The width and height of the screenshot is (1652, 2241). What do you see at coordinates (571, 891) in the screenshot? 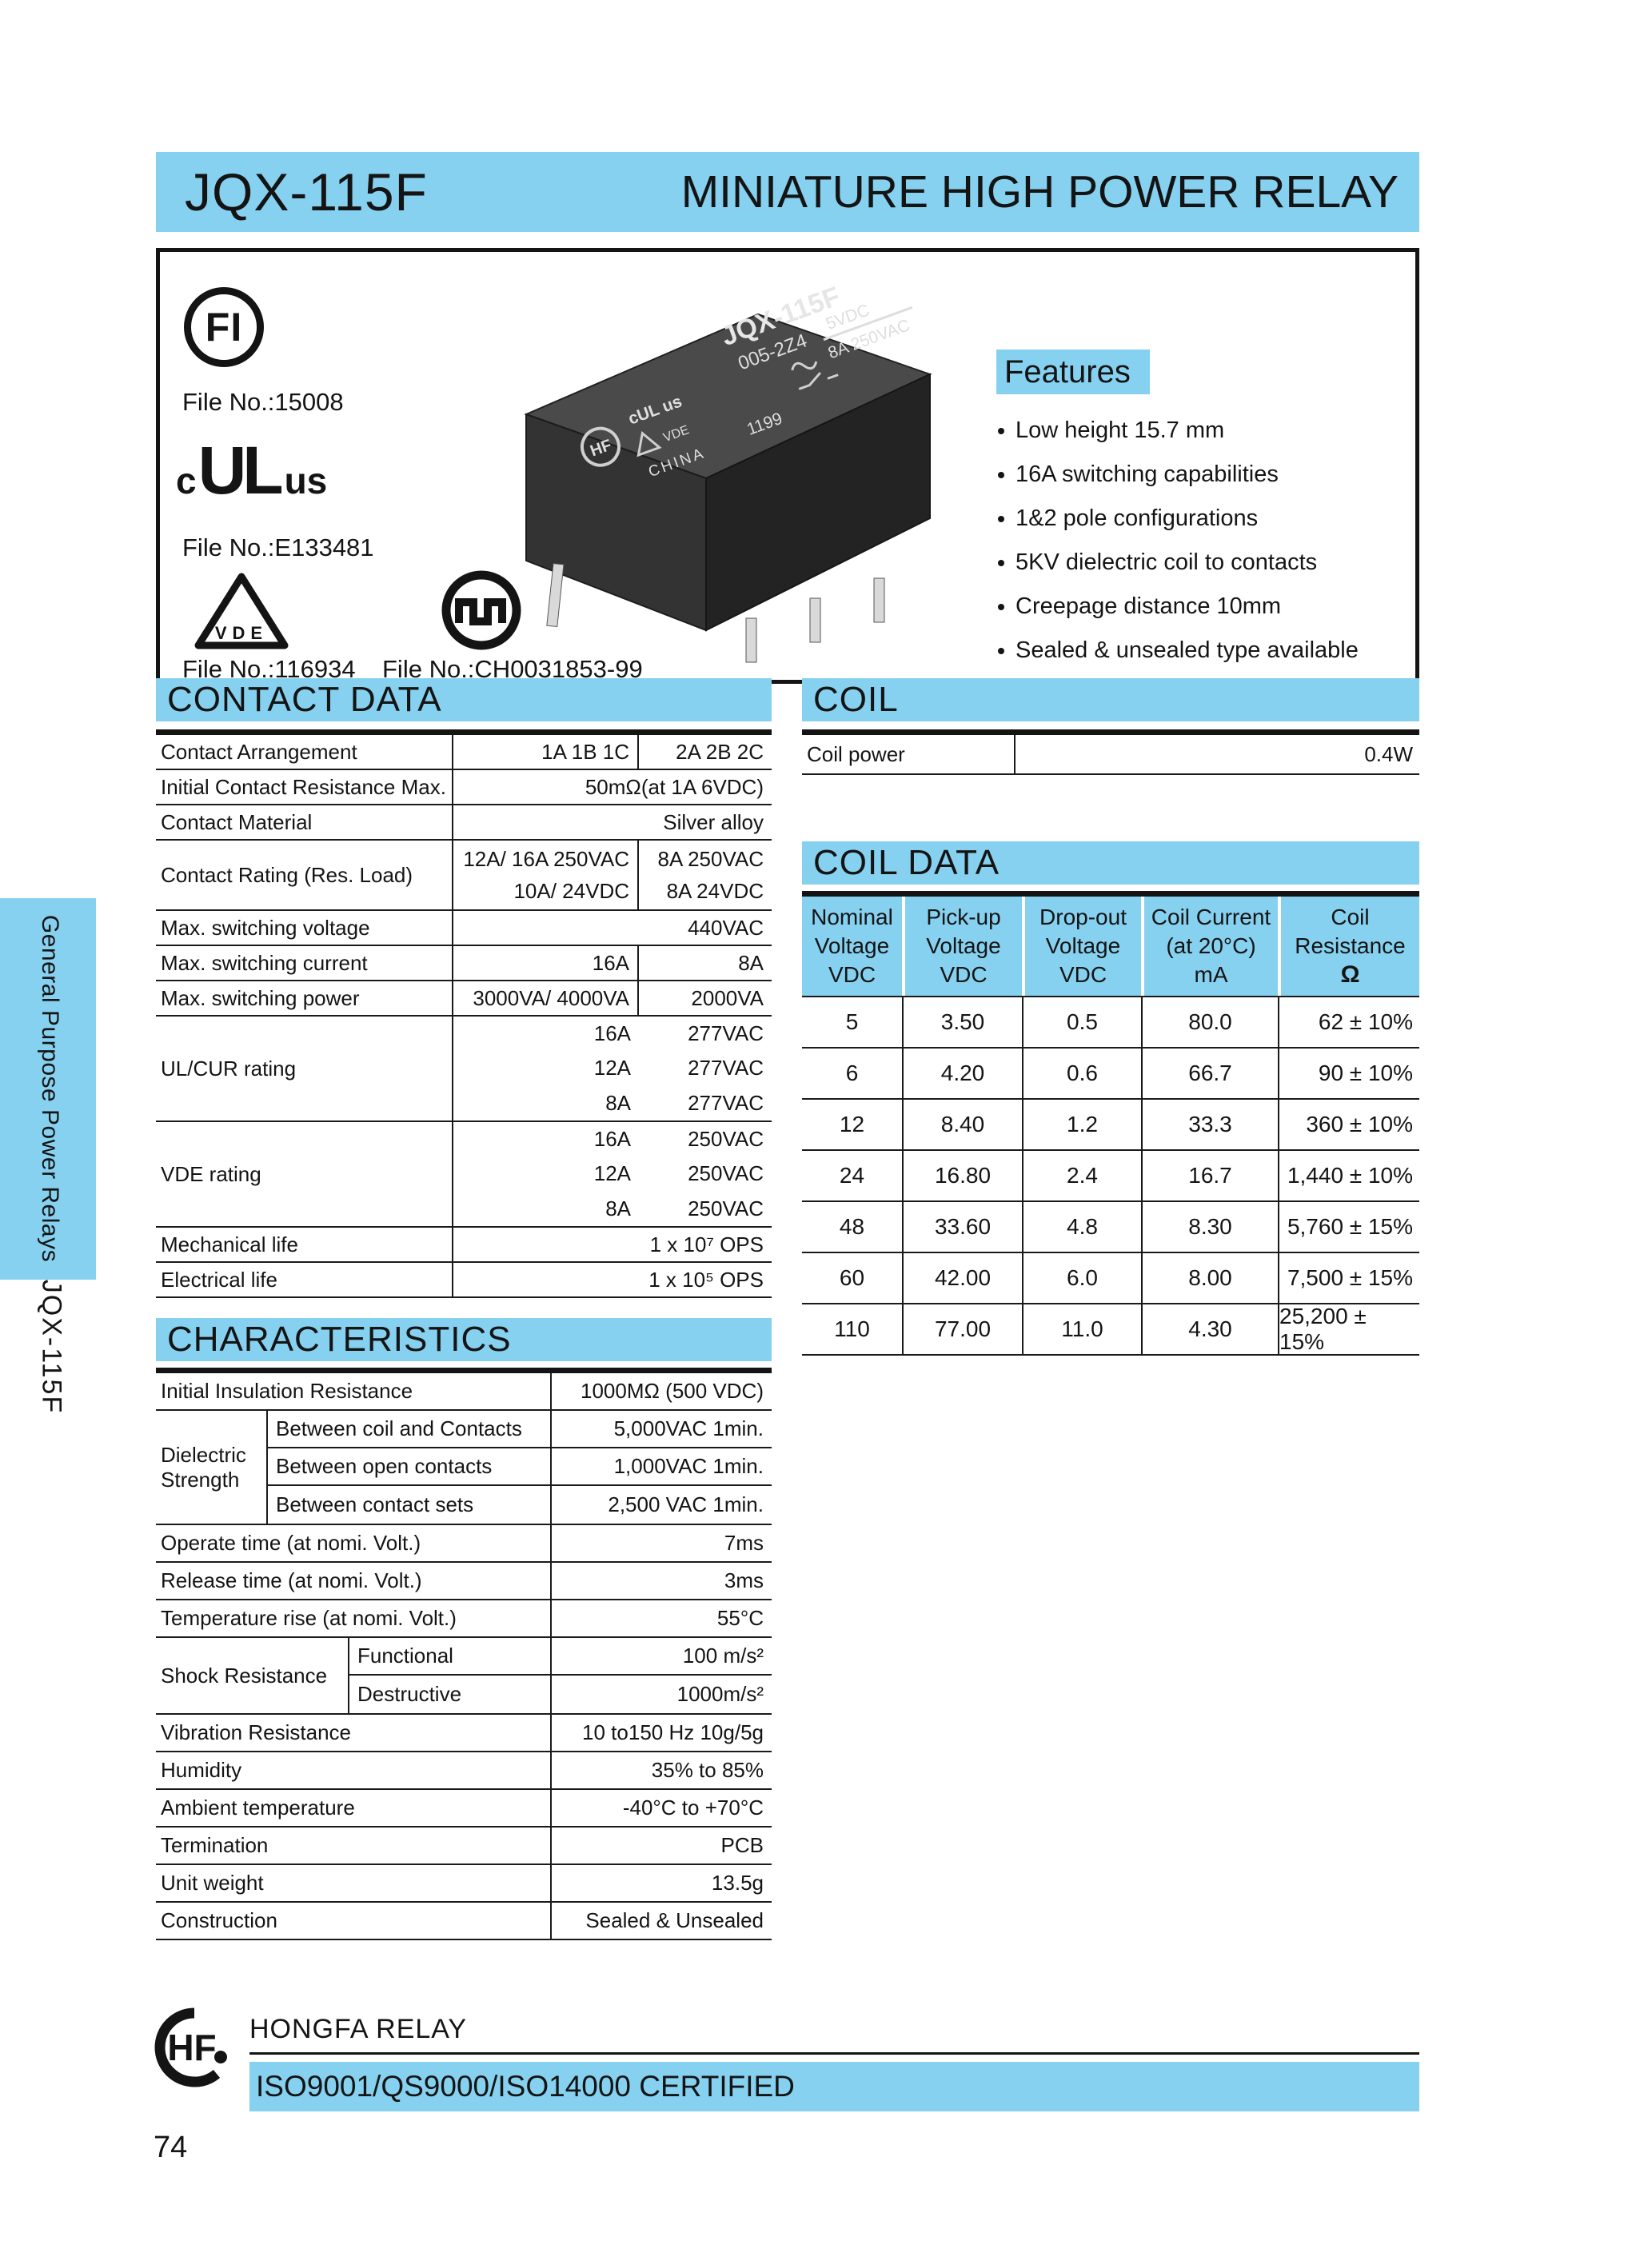
I see `value-line: 10A/ 24VDC` at bounding box center [571, 891].